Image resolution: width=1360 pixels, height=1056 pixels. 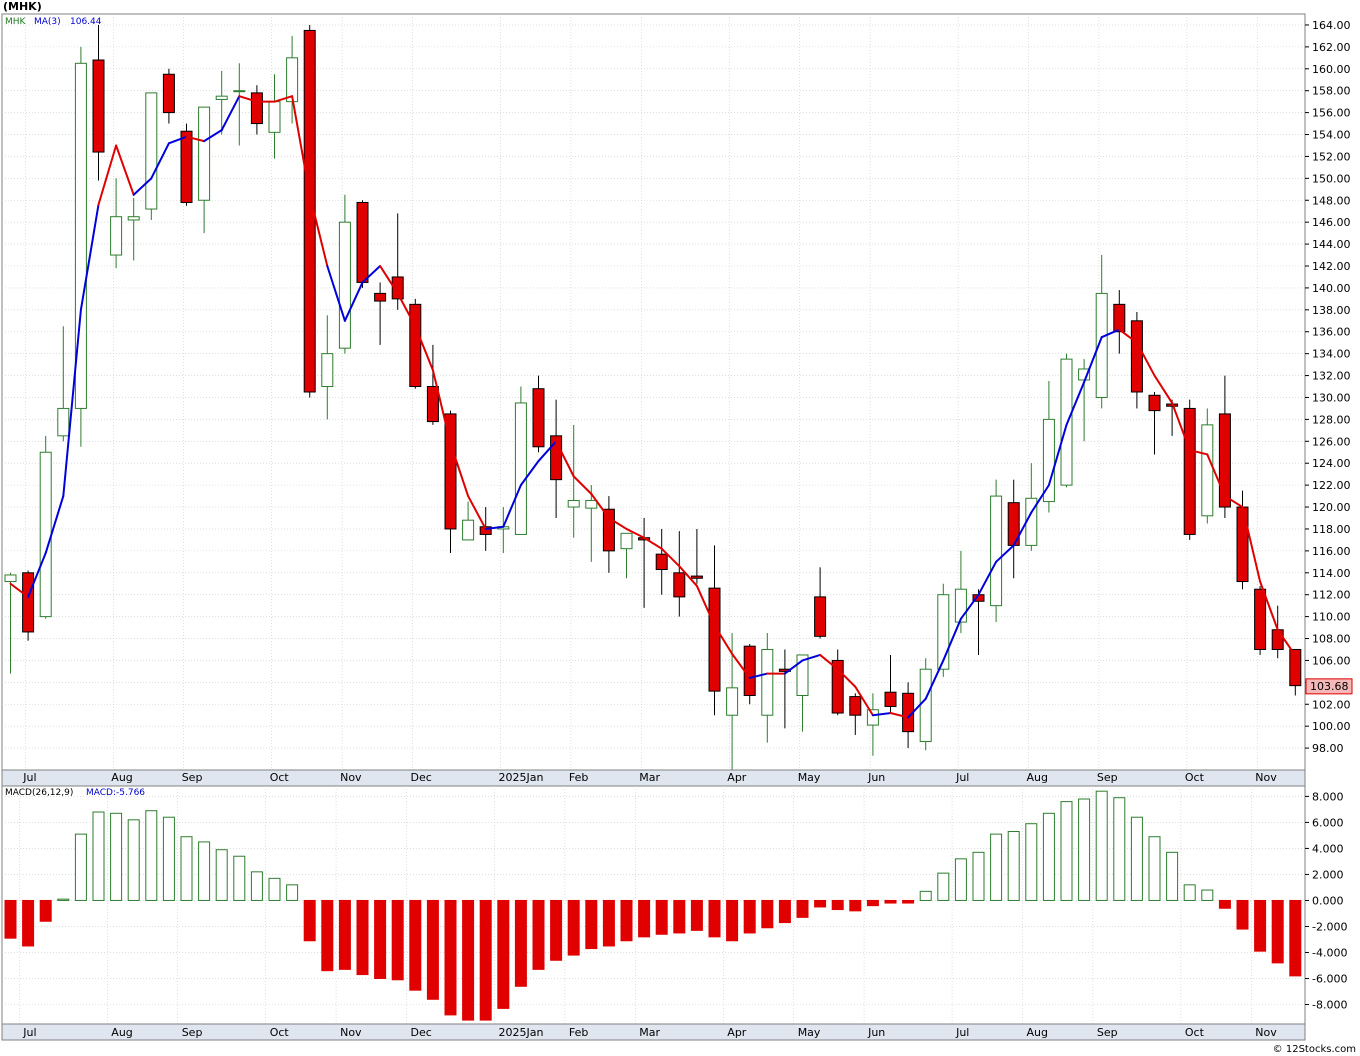 I want to click on month-label: Feb, so click(x=578, y=1032).